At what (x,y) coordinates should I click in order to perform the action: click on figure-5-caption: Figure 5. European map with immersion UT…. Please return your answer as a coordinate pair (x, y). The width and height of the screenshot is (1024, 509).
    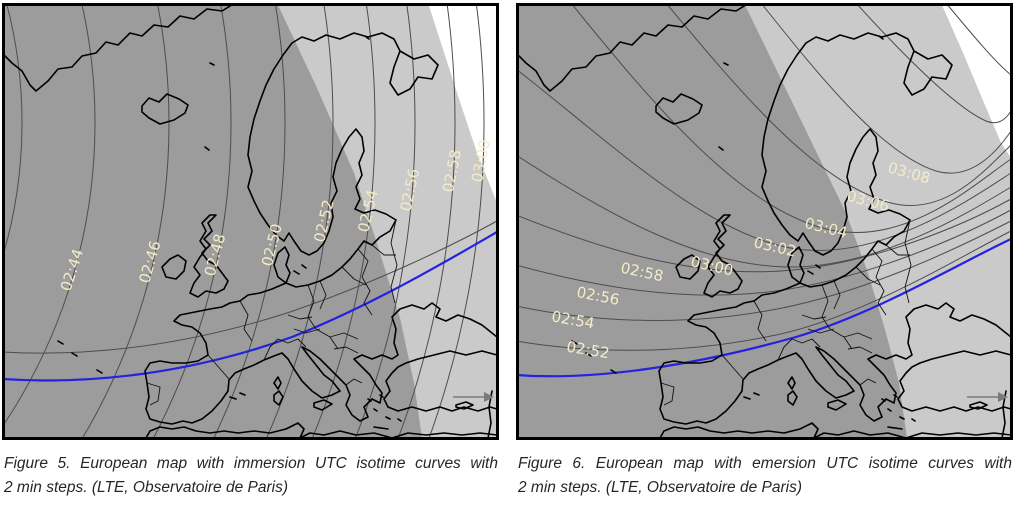
    Looking at the image, I should click on (251, 476).